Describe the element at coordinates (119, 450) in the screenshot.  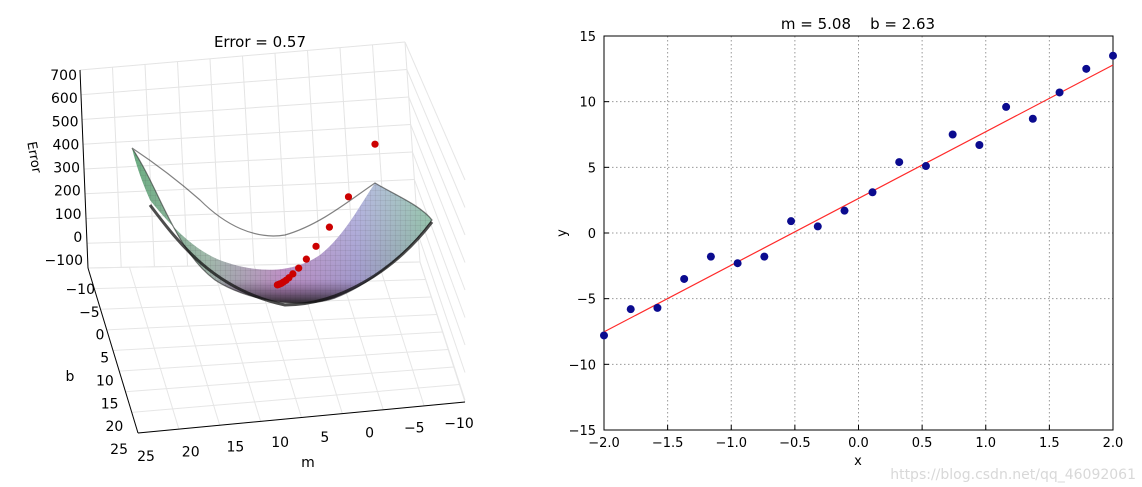
I see `b-tick-label: 25` at that location.